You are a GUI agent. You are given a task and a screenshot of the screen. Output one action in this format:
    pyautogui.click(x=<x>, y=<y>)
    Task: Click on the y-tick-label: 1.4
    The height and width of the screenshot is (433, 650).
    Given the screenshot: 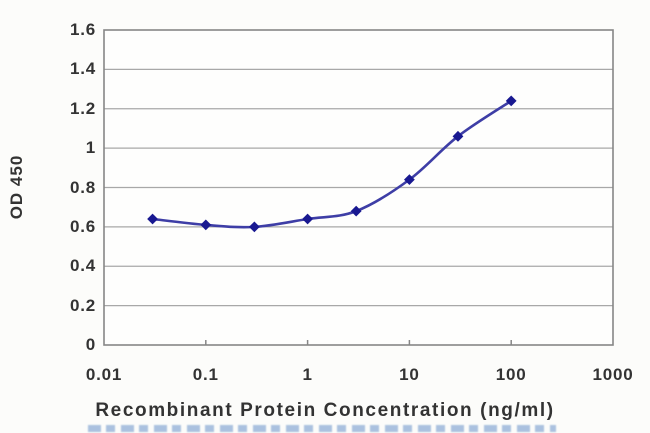 What is the action you would take?
    pyautogui.click(x=82, y=69)
    